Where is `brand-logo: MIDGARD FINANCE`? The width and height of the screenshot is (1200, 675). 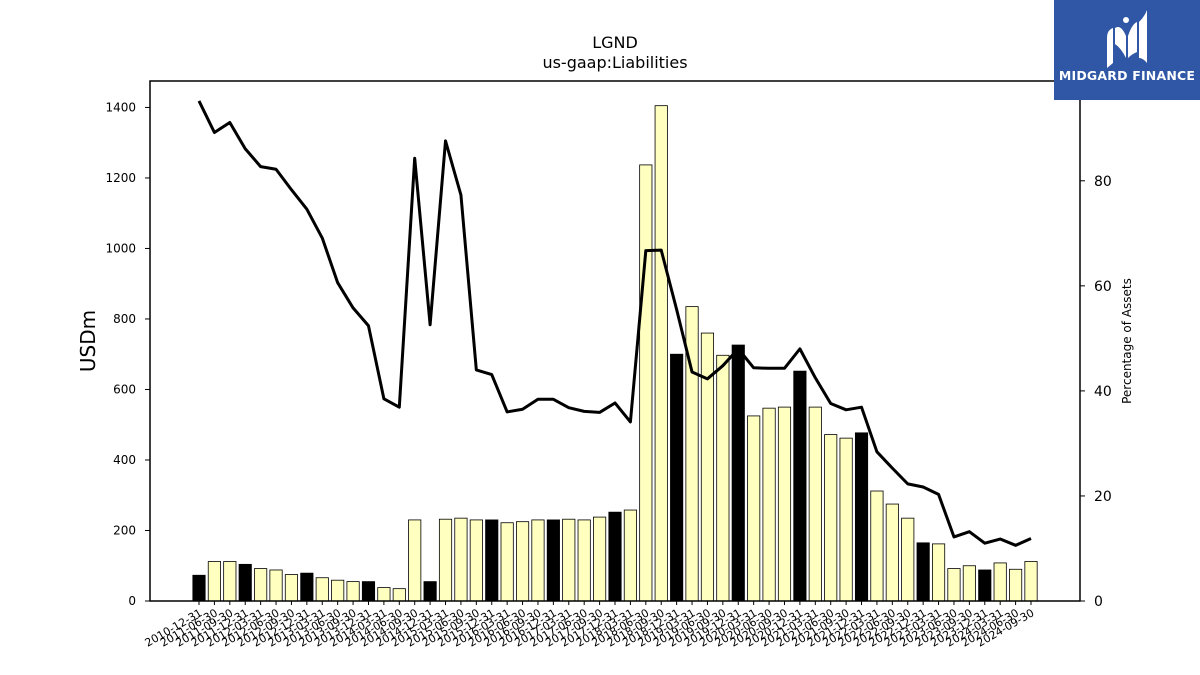
brand-logo: MIDGARD FINANCE is located at coordinates (1127, 50).